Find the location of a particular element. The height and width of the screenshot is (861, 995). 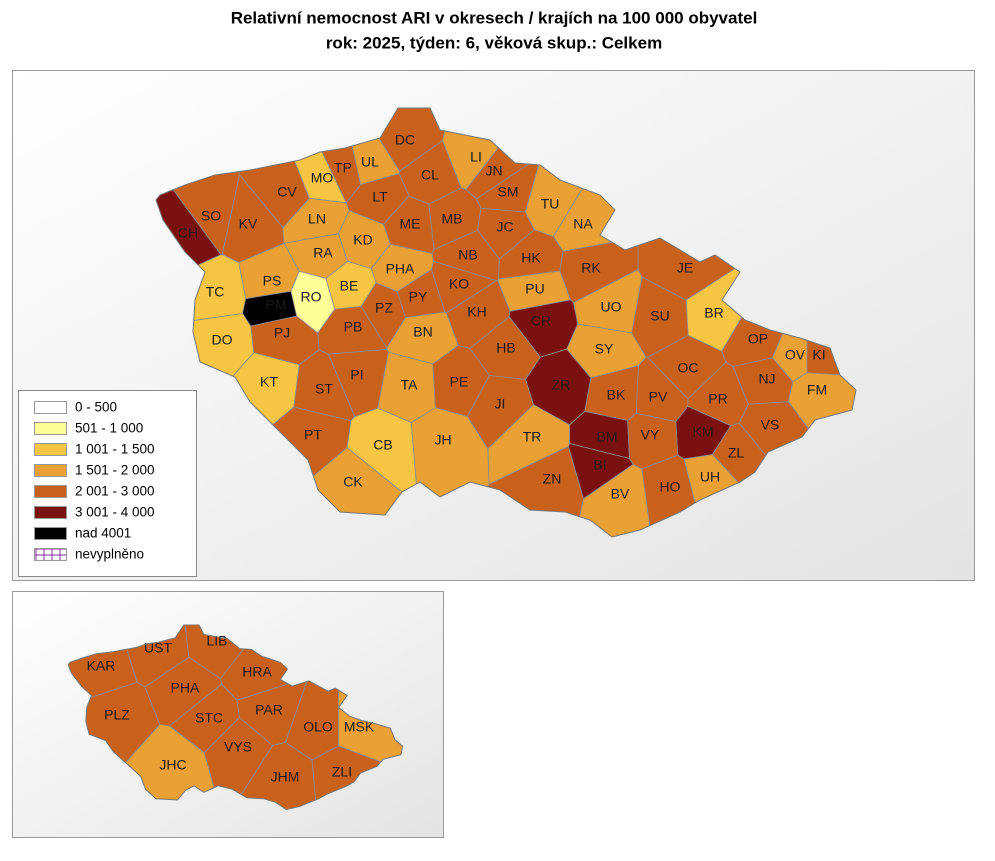

area-label: PHA is located at coordinates (185, 688).